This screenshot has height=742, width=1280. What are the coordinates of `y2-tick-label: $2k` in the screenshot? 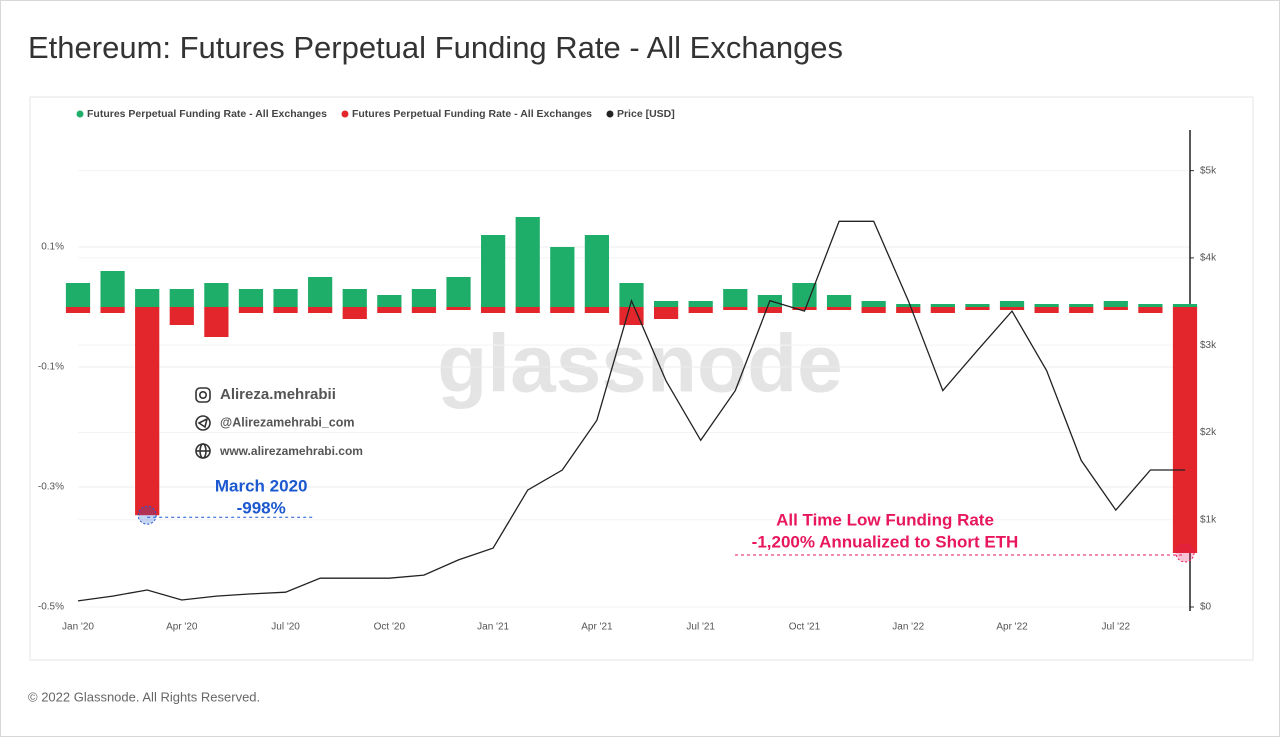 It's located at (1208, 432).